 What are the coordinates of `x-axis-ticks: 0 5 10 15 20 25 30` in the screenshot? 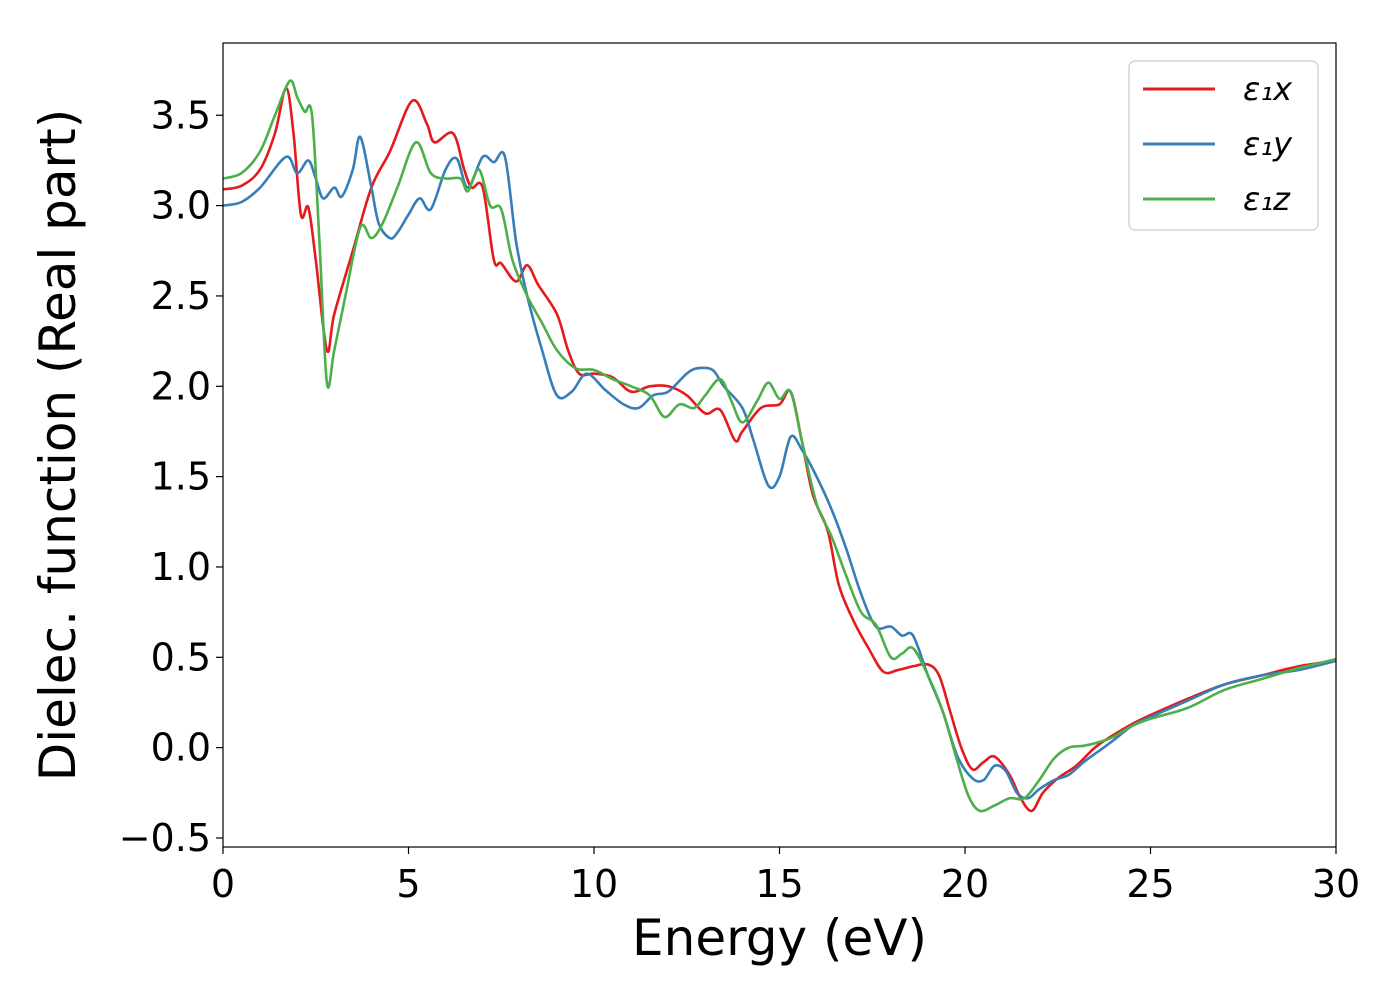 It's located at (785, 876).